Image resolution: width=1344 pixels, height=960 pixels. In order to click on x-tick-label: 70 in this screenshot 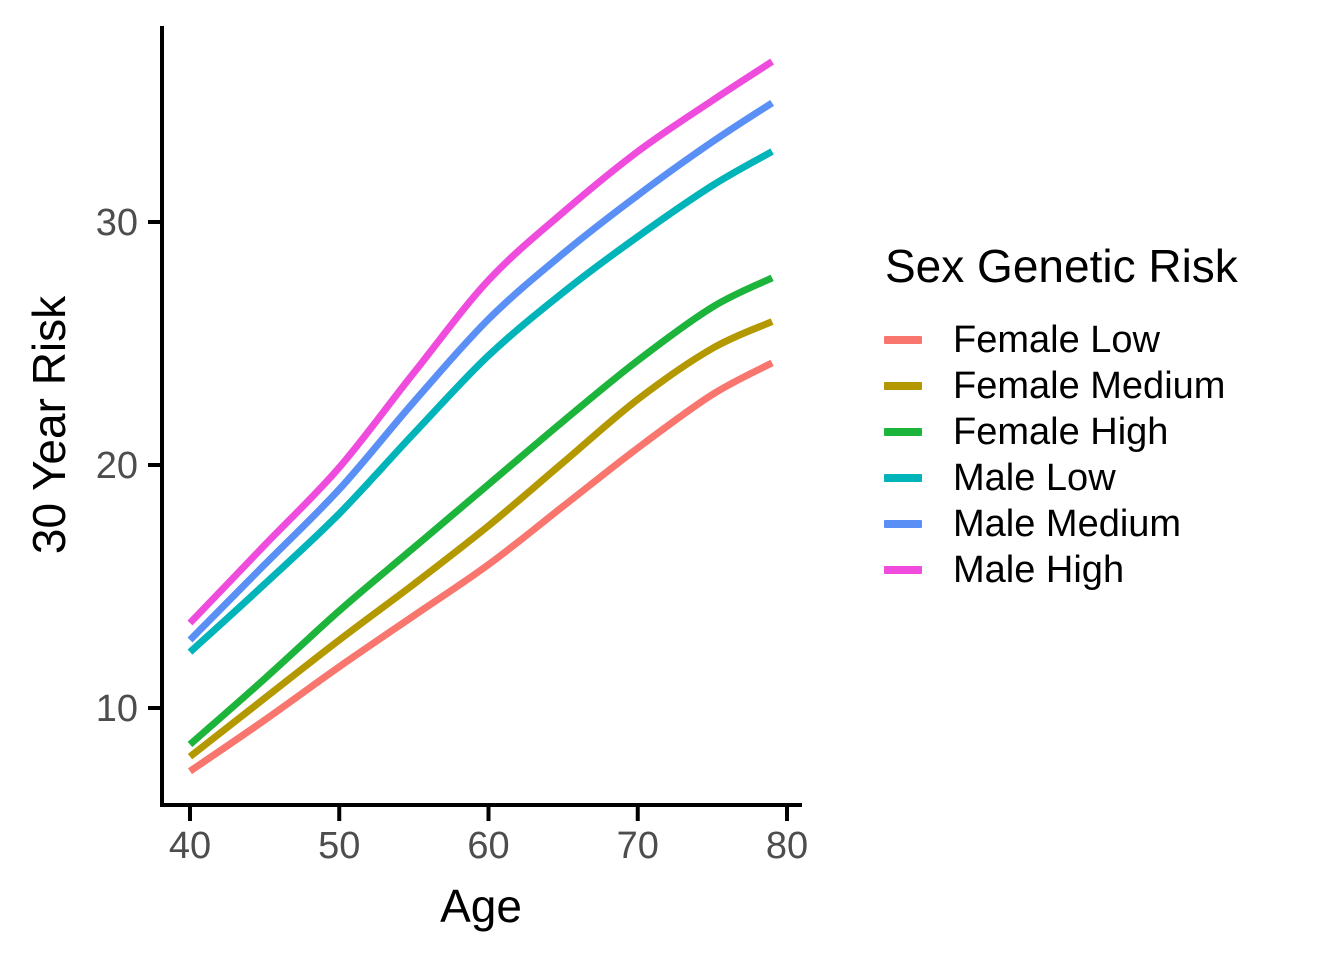, I will do `click(638, 846)`.